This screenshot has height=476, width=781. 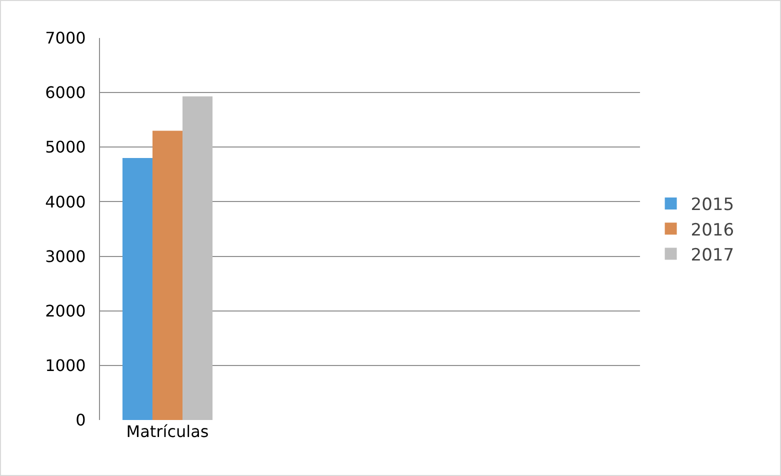 What do you see at coordinates (167, 431) in the screenshot?
I see `x-tick-label: Matrículas` at bounding box center [167, 431].